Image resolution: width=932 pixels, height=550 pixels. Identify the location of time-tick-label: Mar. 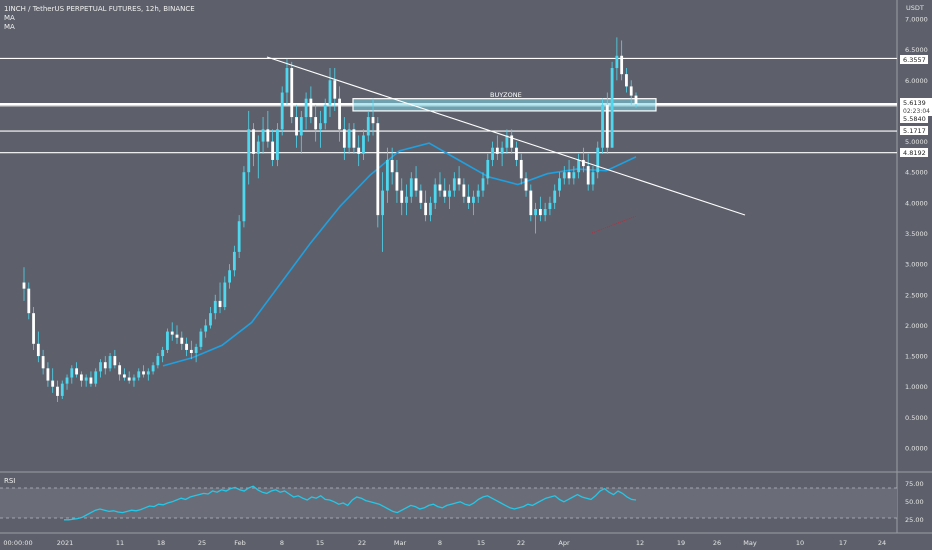
(400, 543).